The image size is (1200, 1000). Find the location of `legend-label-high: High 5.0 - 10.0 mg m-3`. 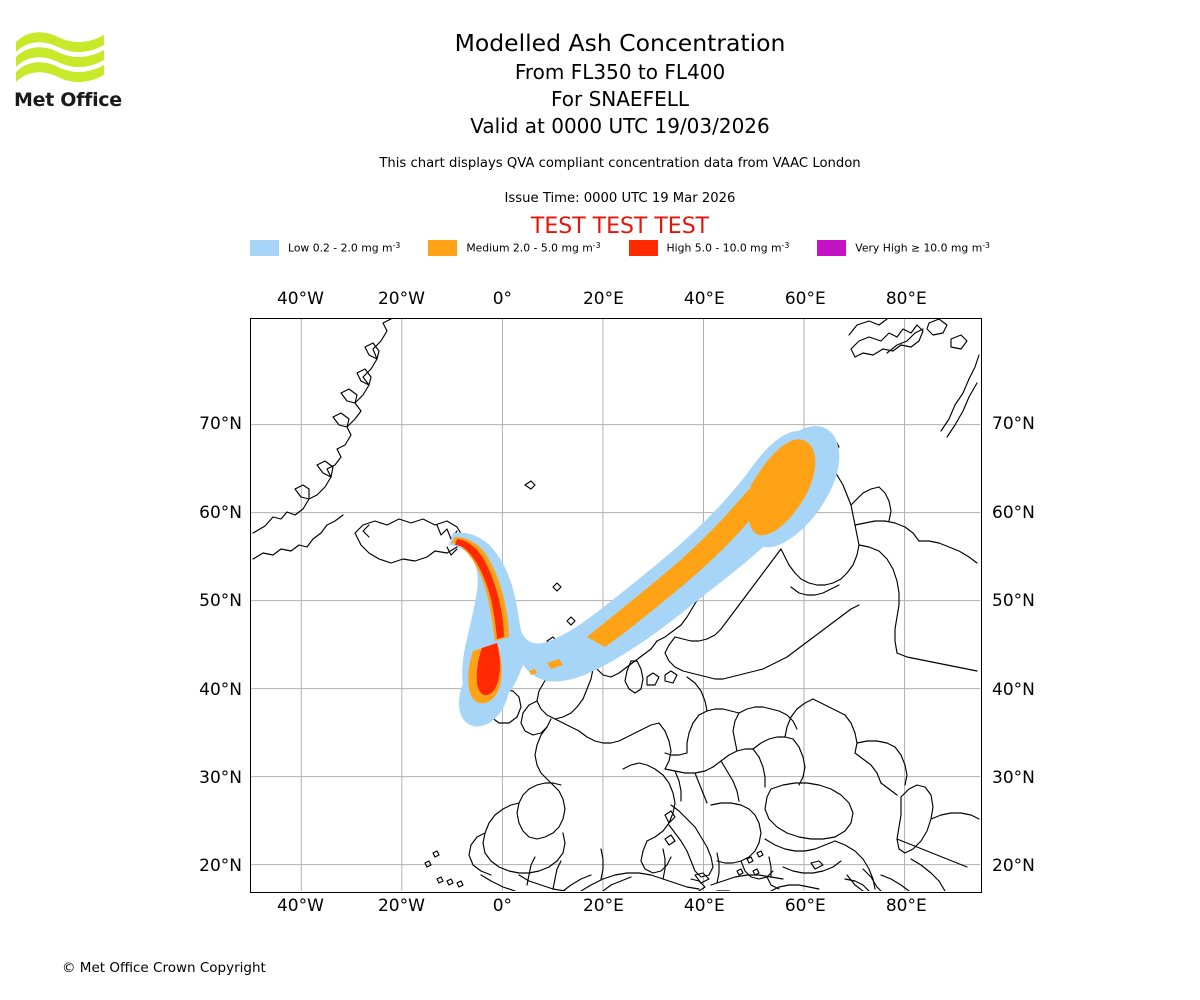

legend-label-high: High 5.0 - 10.0 mg m-3 is located at coordinates (728, 248).